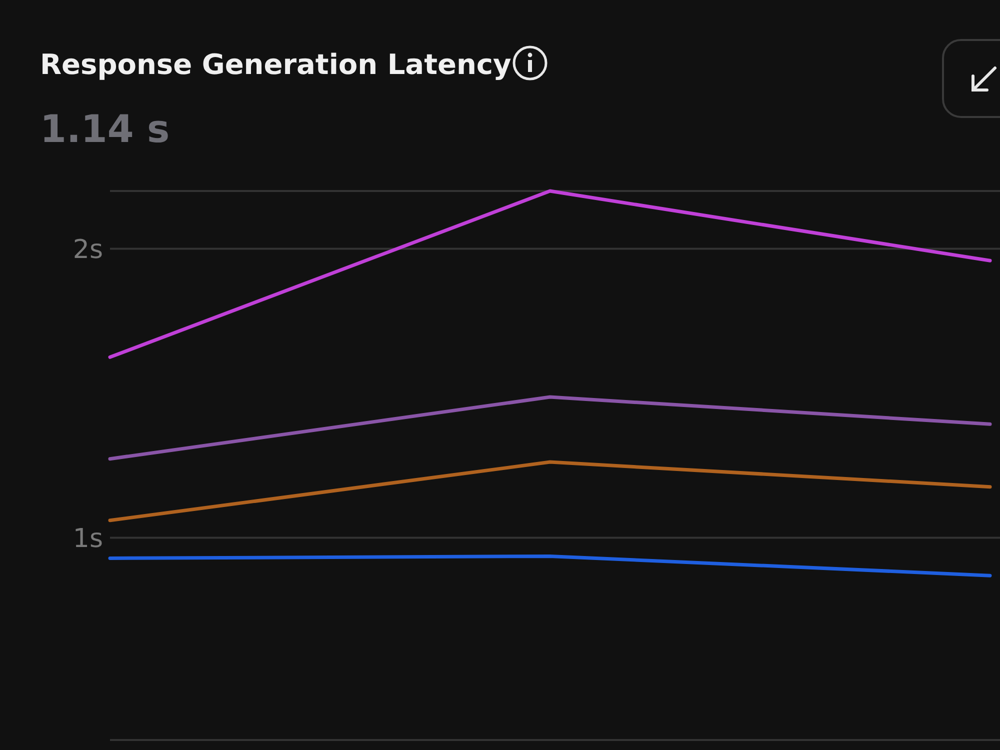 The width and height of the screenshot is (1000, 750). Describe the element at coordinates (105, 129) in the screenshot. I see `chart-subtitle: 1.14 s` at that location.